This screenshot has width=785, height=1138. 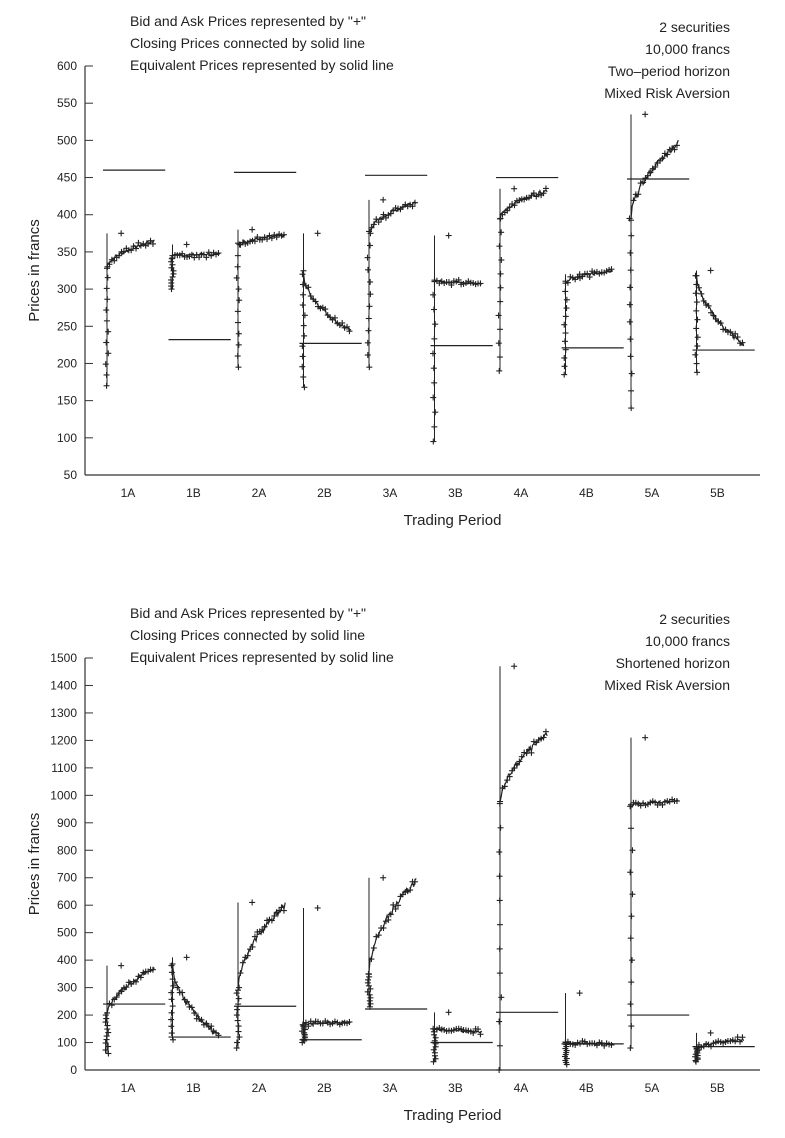 What do you see at coordinates (717, 493) in the screenshot?
I see `top-x-tick-label: 5B` at bounding box center [717, 493].